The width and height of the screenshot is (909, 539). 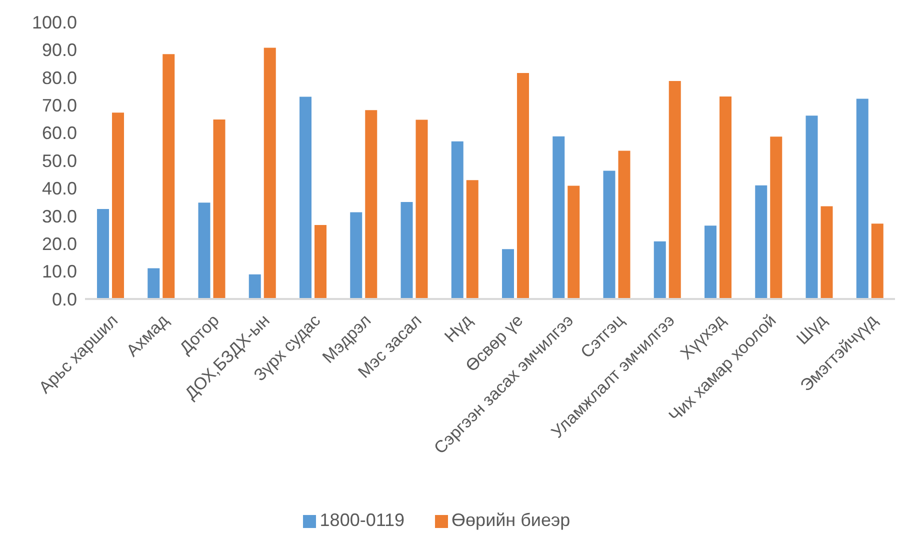 What do you see at coordinates (54, 22) in the screenshot?
I see `y-tick-label: 100.0` at bounding box center [54, 22].